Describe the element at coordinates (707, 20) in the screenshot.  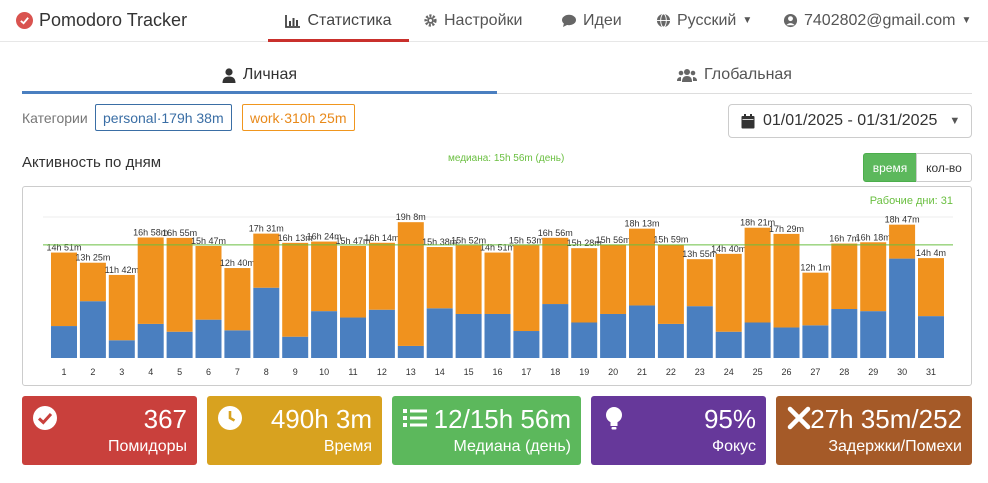
I see `language-label: Русский` at that location.